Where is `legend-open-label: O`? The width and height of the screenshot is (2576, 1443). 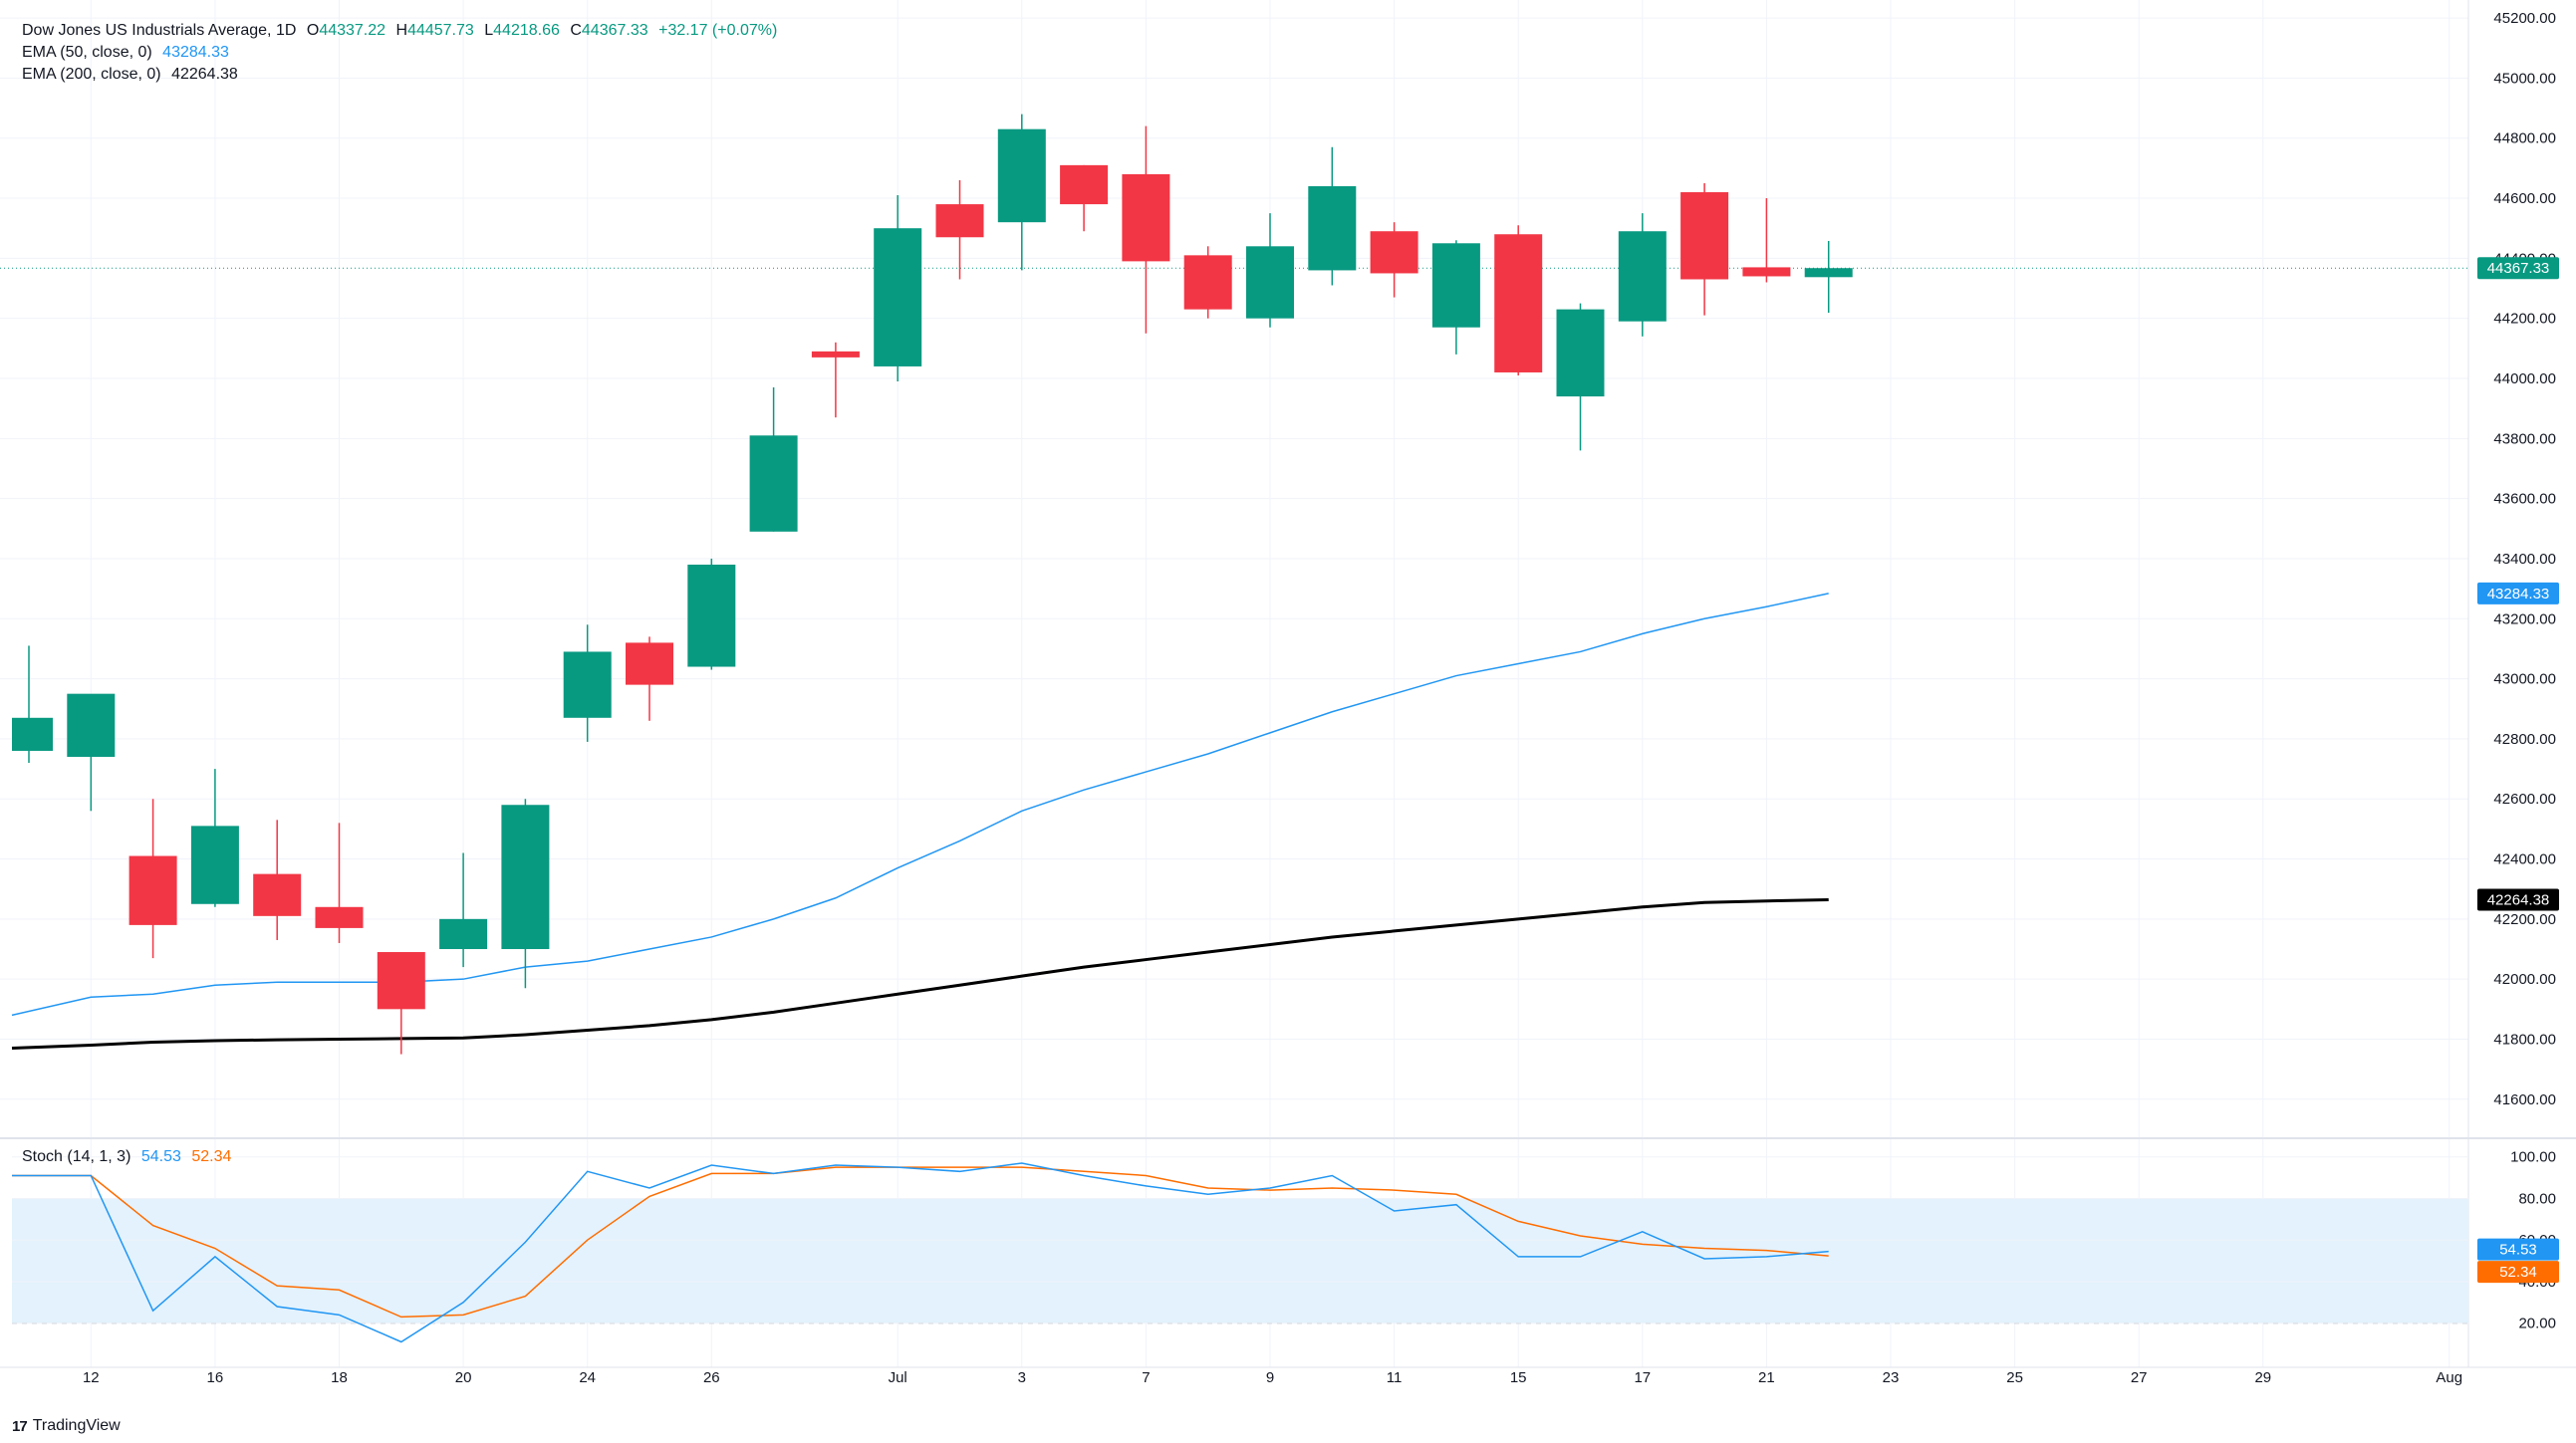 legend-open-label: O is located at coordinates (313, 30).